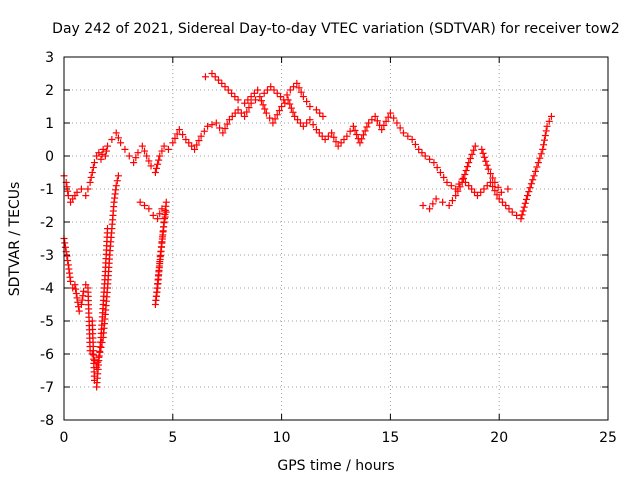 Image resolution: width=640 pixels, height=480 pixels. What do you see at coordinates (47, 355) in the screenshot?
I see `y-tick-label: -6` at bounding box center [47, 355].